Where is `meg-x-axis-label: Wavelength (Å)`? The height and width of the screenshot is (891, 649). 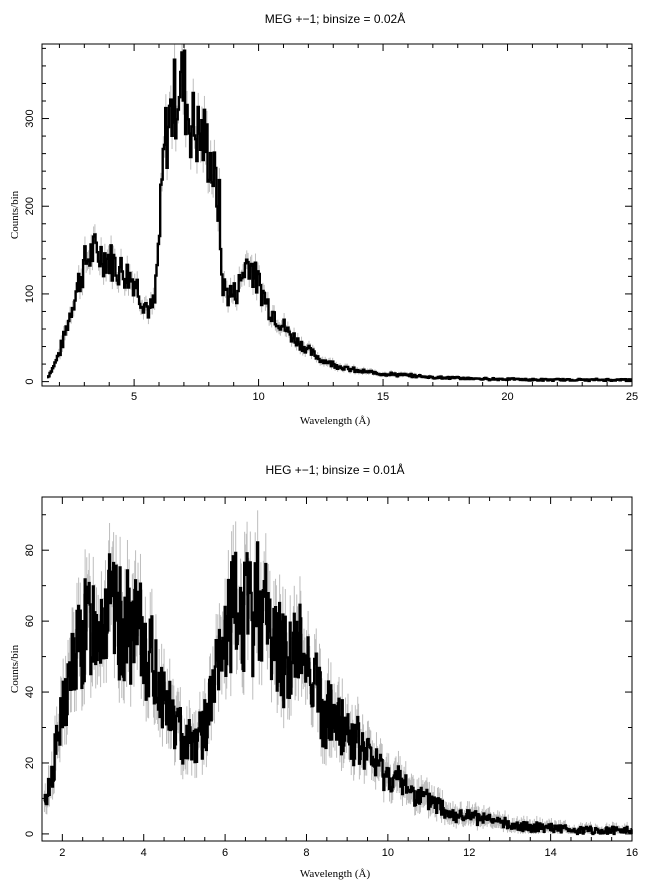
meg-x-axis-label: Wavelength (Å) is located at coordinates (335, 421).